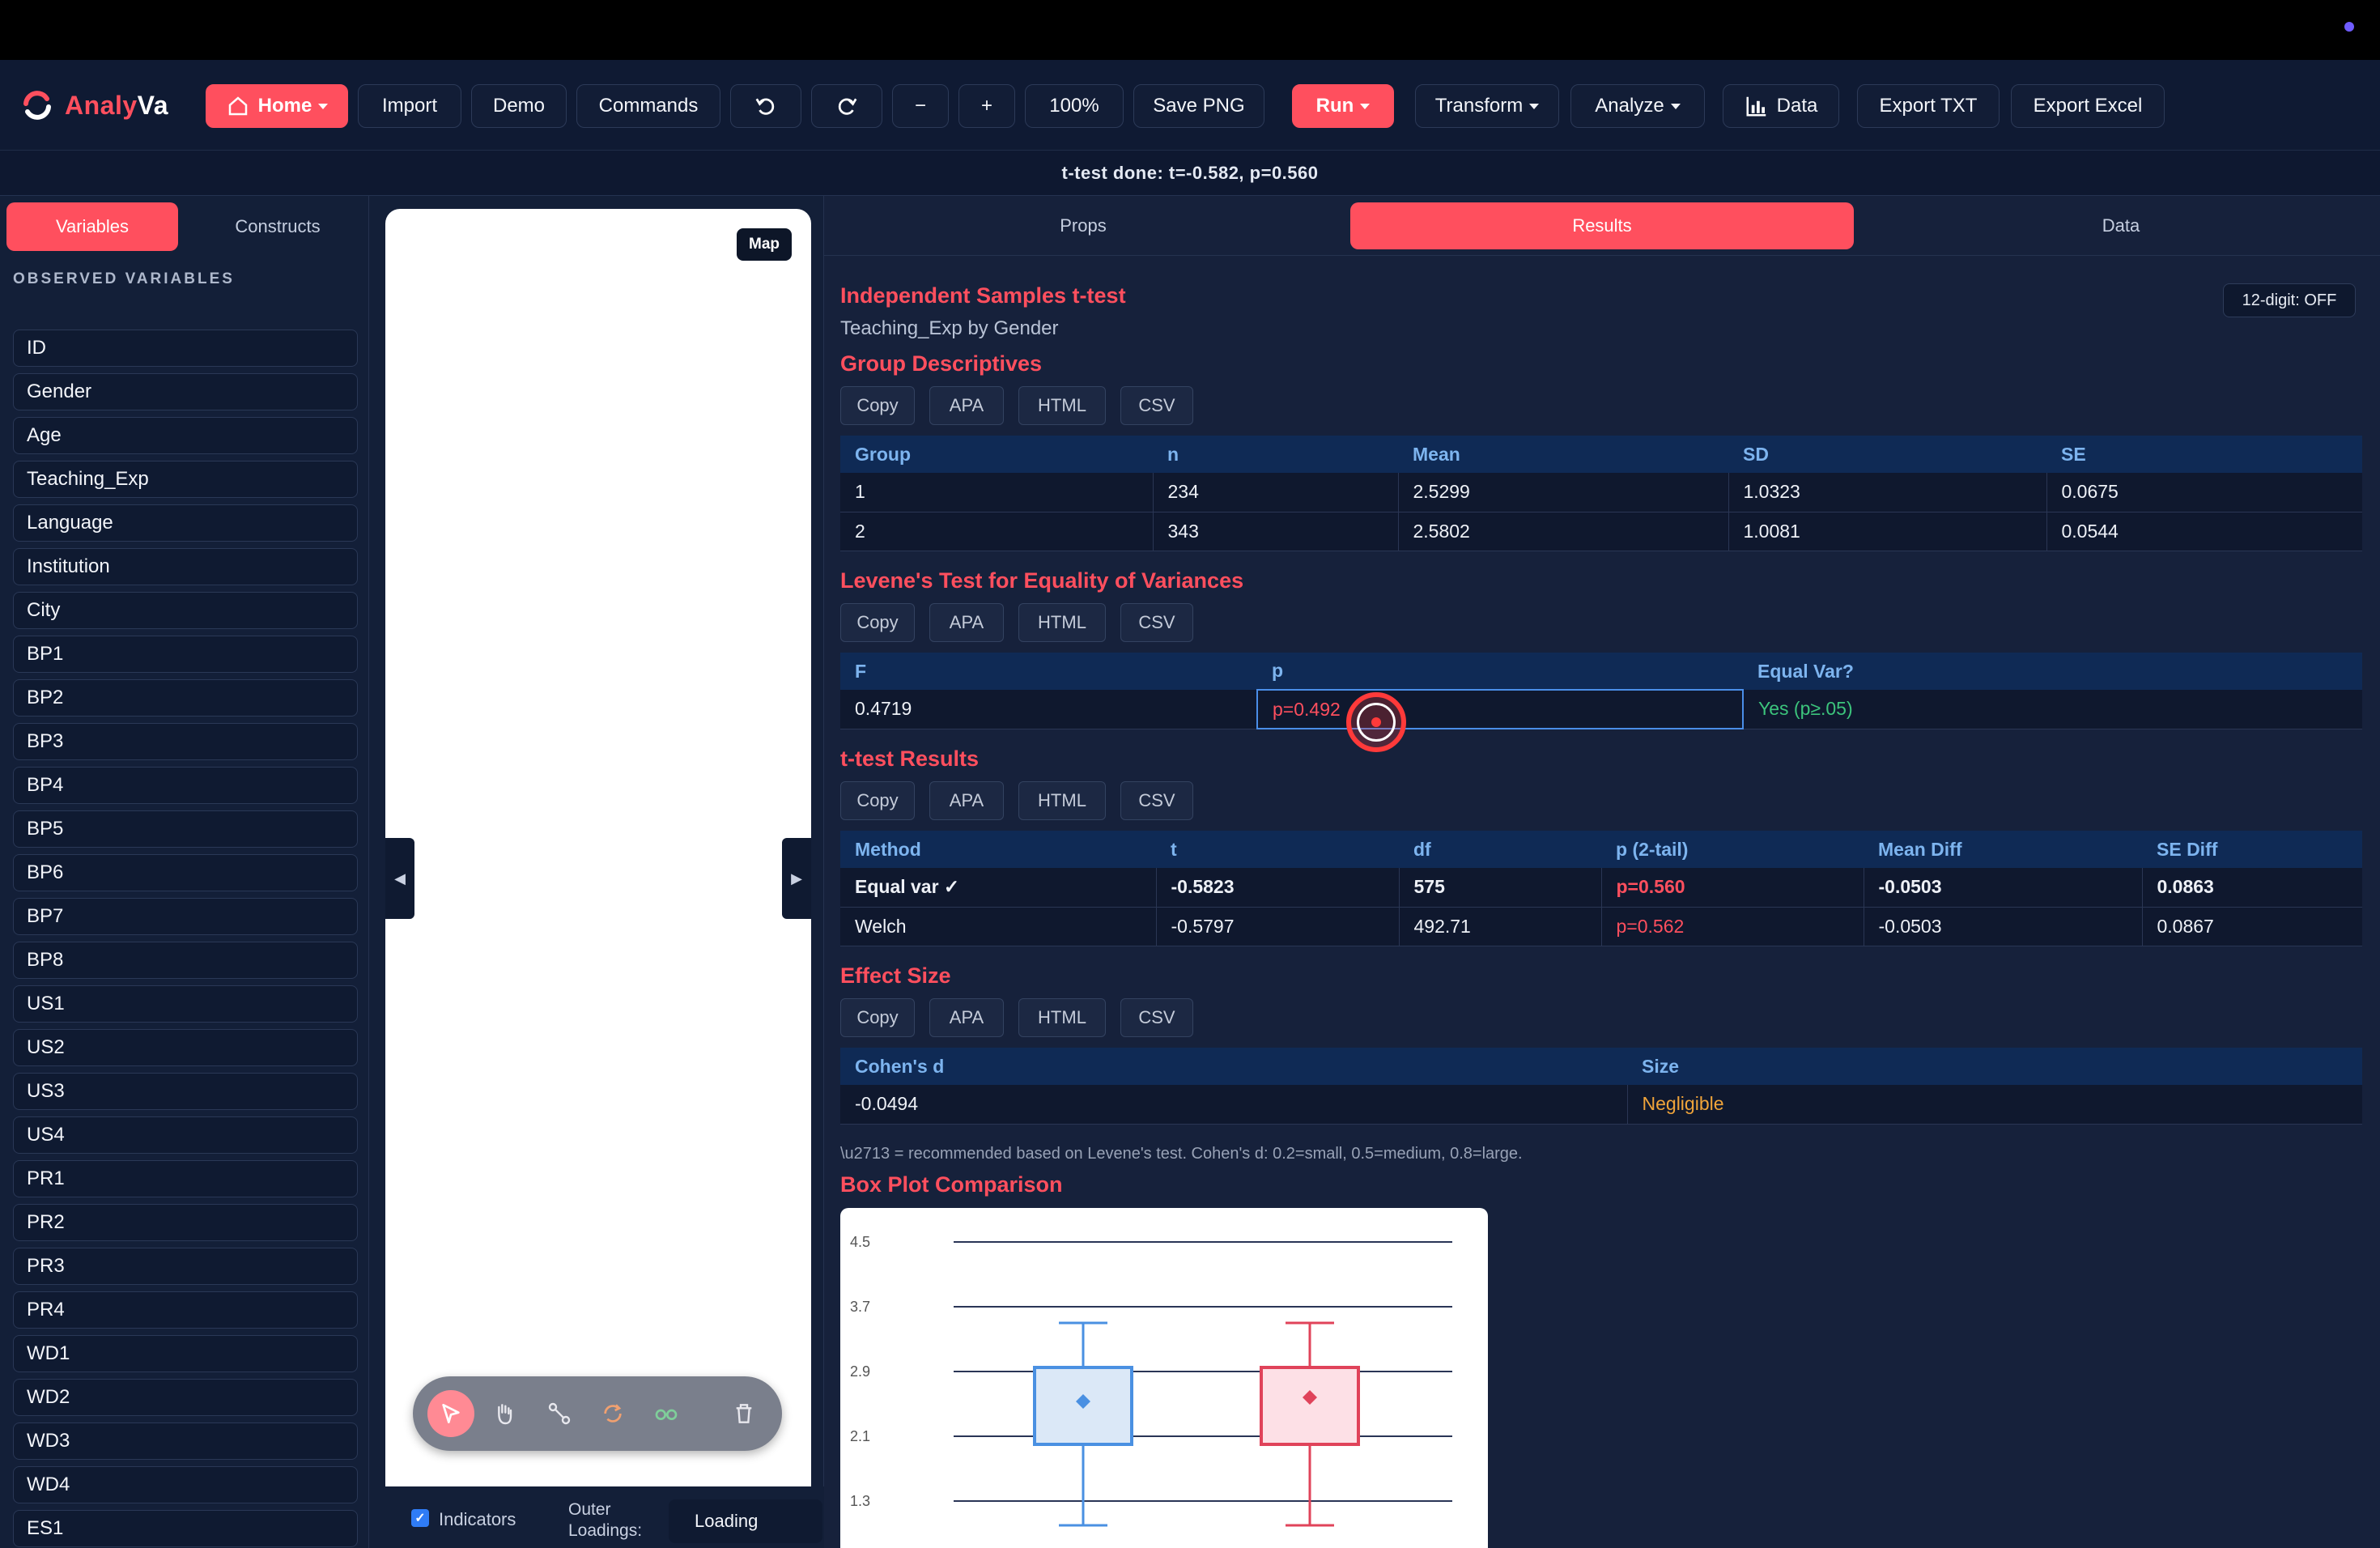 The image size is (2380, 1548). What do you see at coordinates (2003, 849) in the screenshot?
I see `table-header: Mean Diff` at bounding box center [2003, 849].